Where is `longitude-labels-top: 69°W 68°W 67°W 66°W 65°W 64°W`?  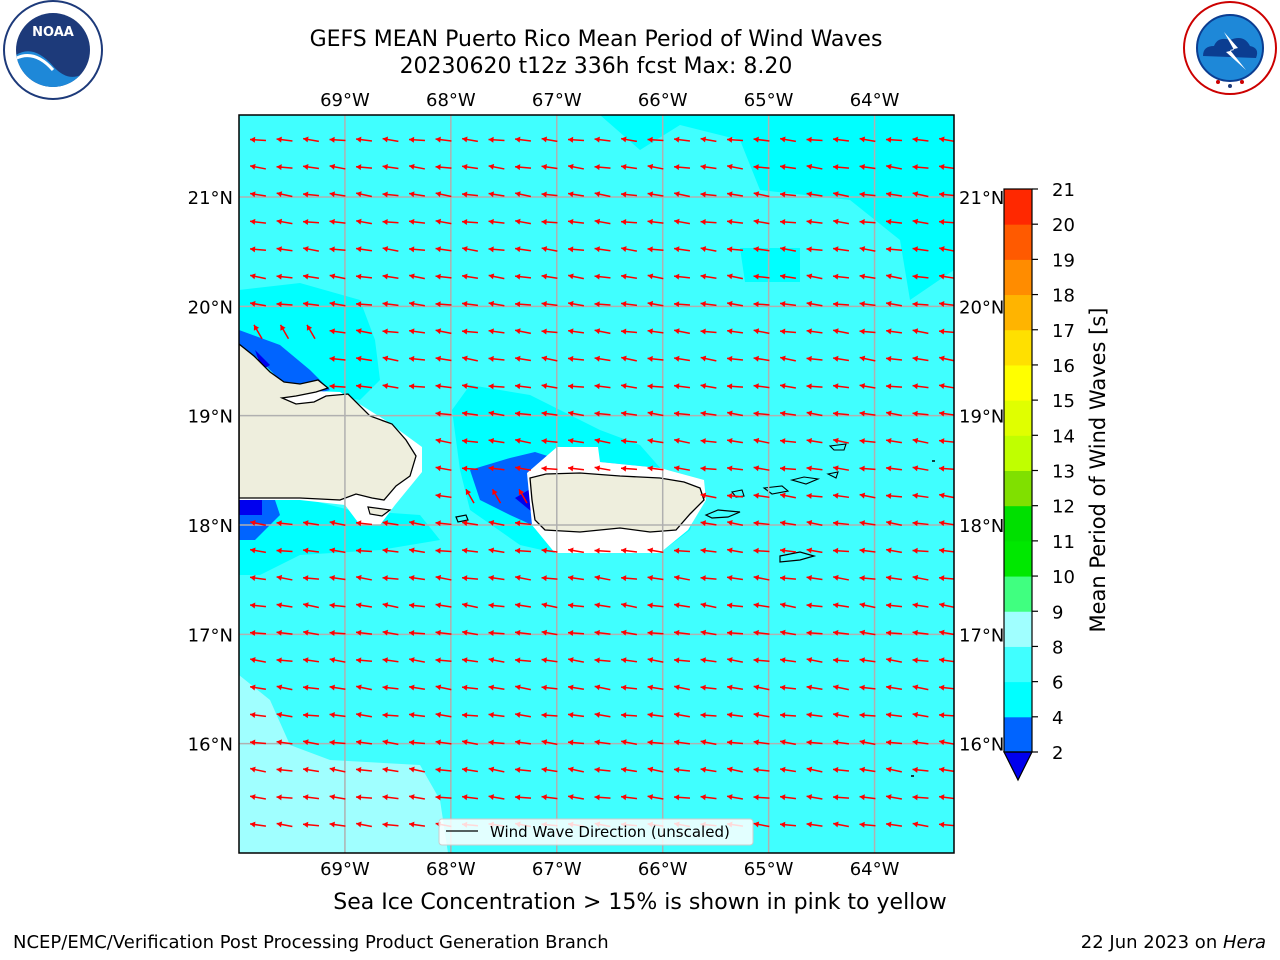
longitude-labels-top: 69°W 68°W 67°W 66°W 65°W 64°W is located at coordinates (610, 100).